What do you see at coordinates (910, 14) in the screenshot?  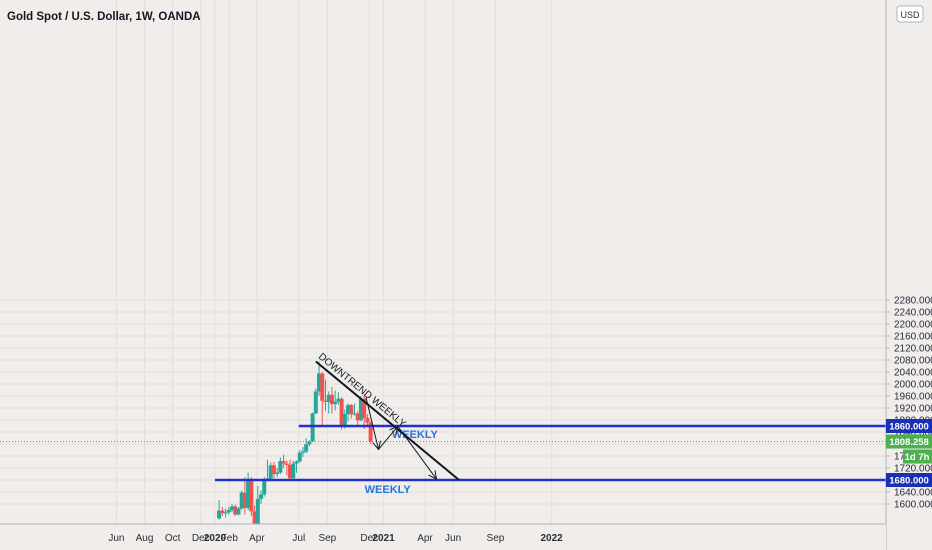 I see `currency-badge: USD` at bounding box center [910, 14].